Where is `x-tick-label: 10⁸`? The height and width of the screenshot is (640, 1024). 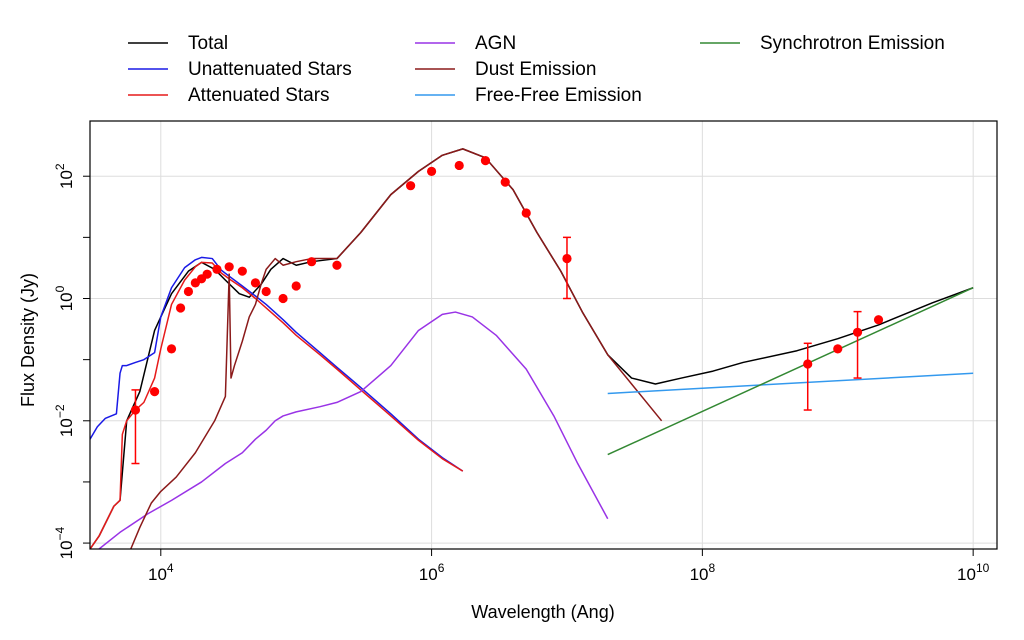
x-tick-label: 10⁸ is located at coordinates (703, 572).